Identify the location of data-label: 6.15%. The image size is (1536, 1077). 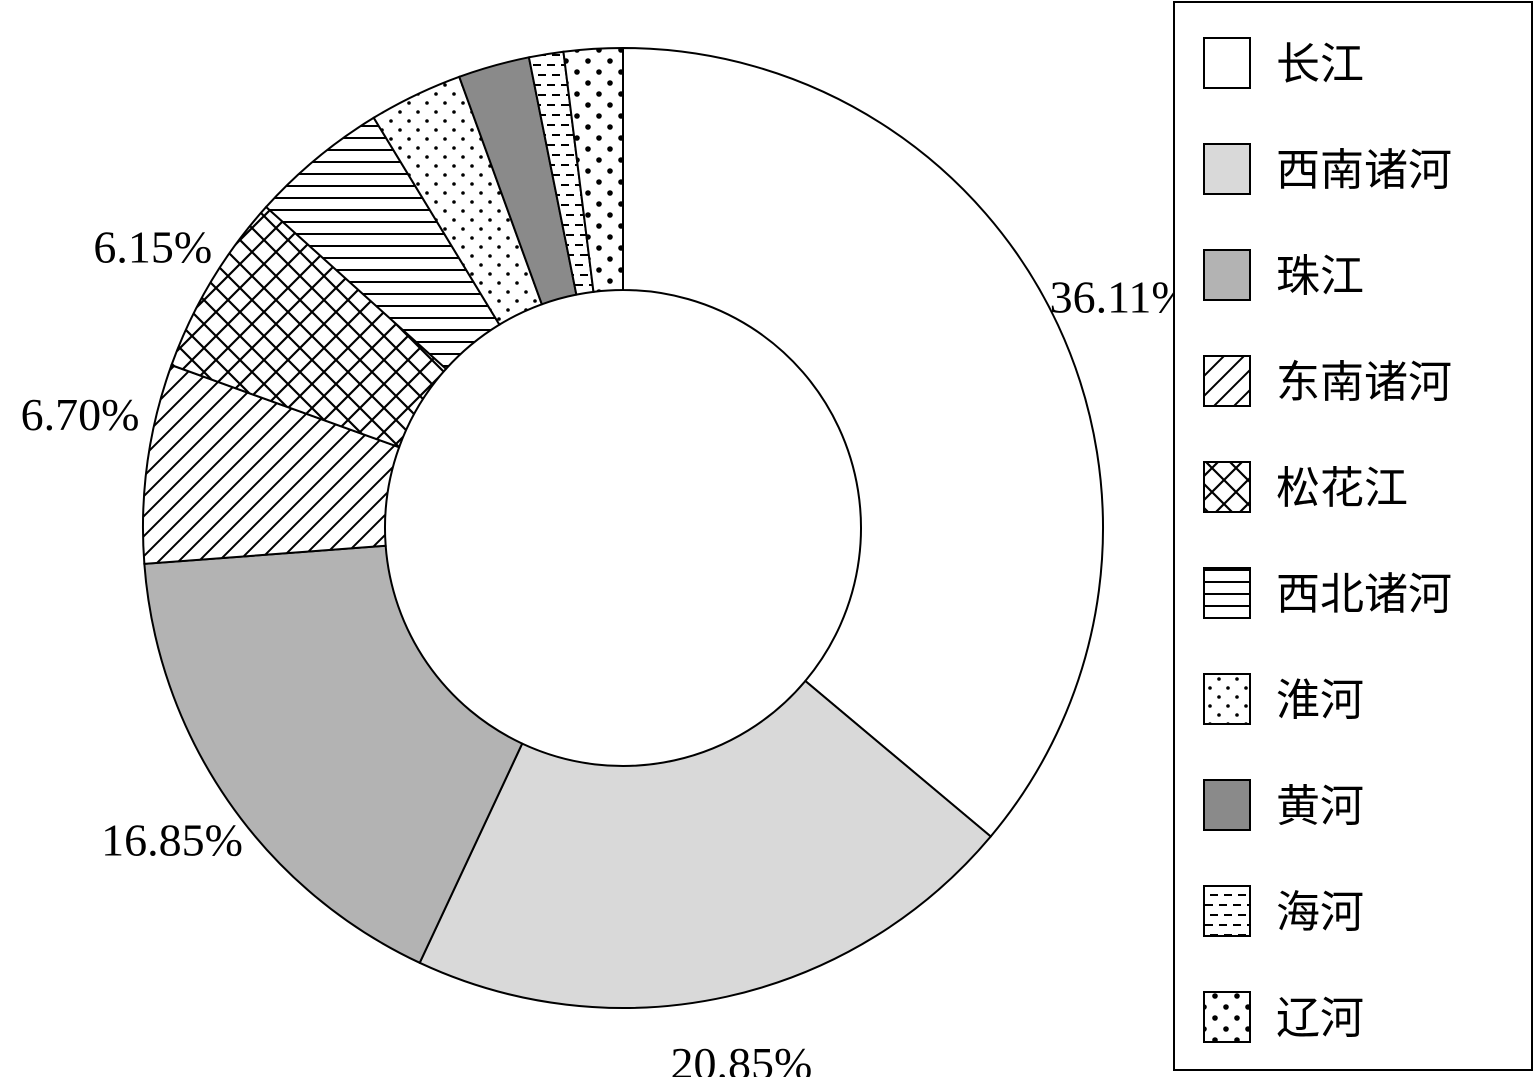
(152, 247).